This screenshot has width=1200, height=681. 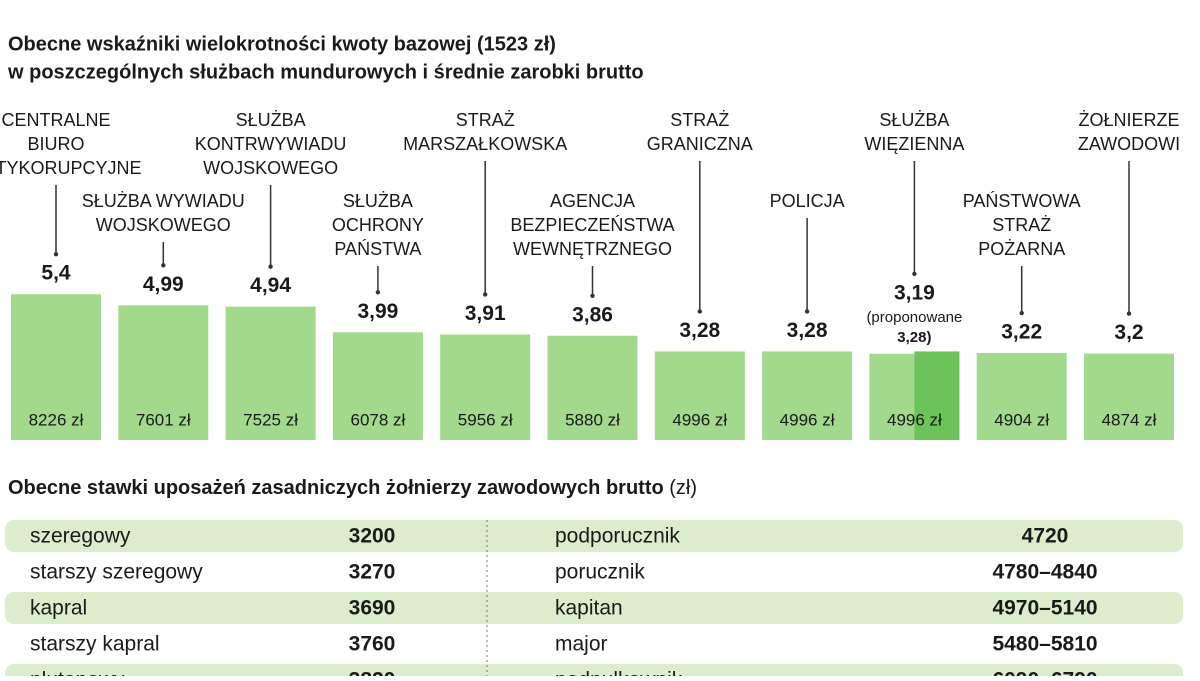 What do you see at coordinates (1128, 120) in the screenshot?
I see `category-label: ŻOŁNIERZE` at bounding box center [1128, 120].